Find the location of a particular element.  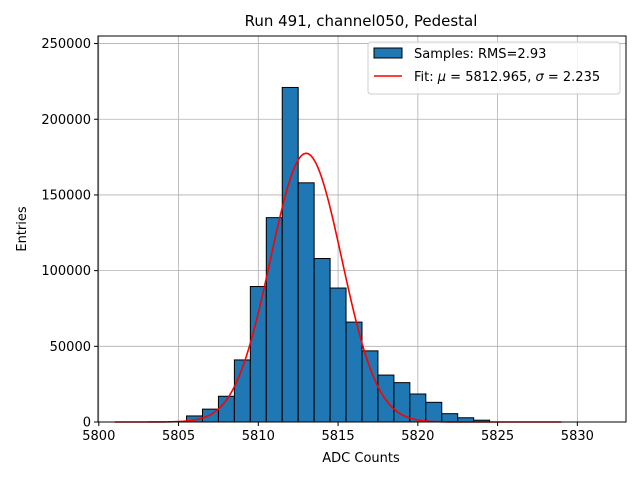

y-tick-label: 200000 is located at coordinates (66, 120).